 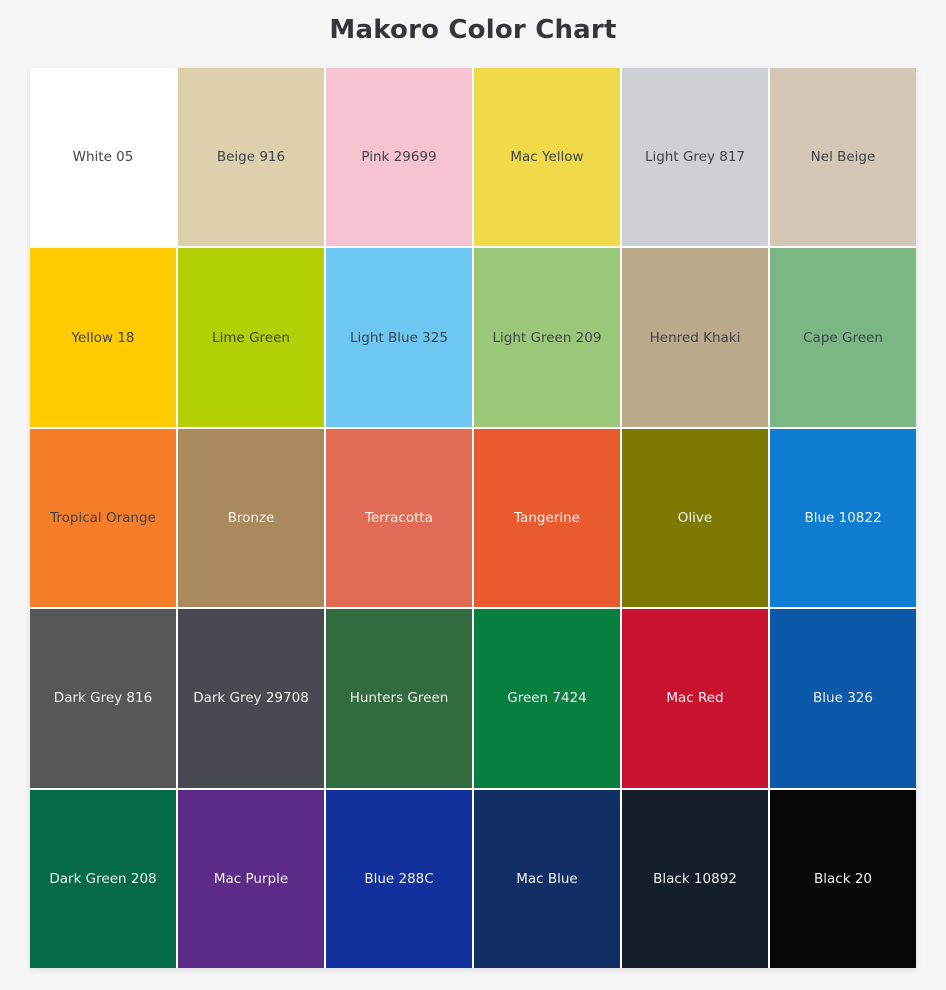 What do you see at coordinates (695, 518) in the screenshot?
I see `swatch-olive: Olive` at bounding box center [695, 518].